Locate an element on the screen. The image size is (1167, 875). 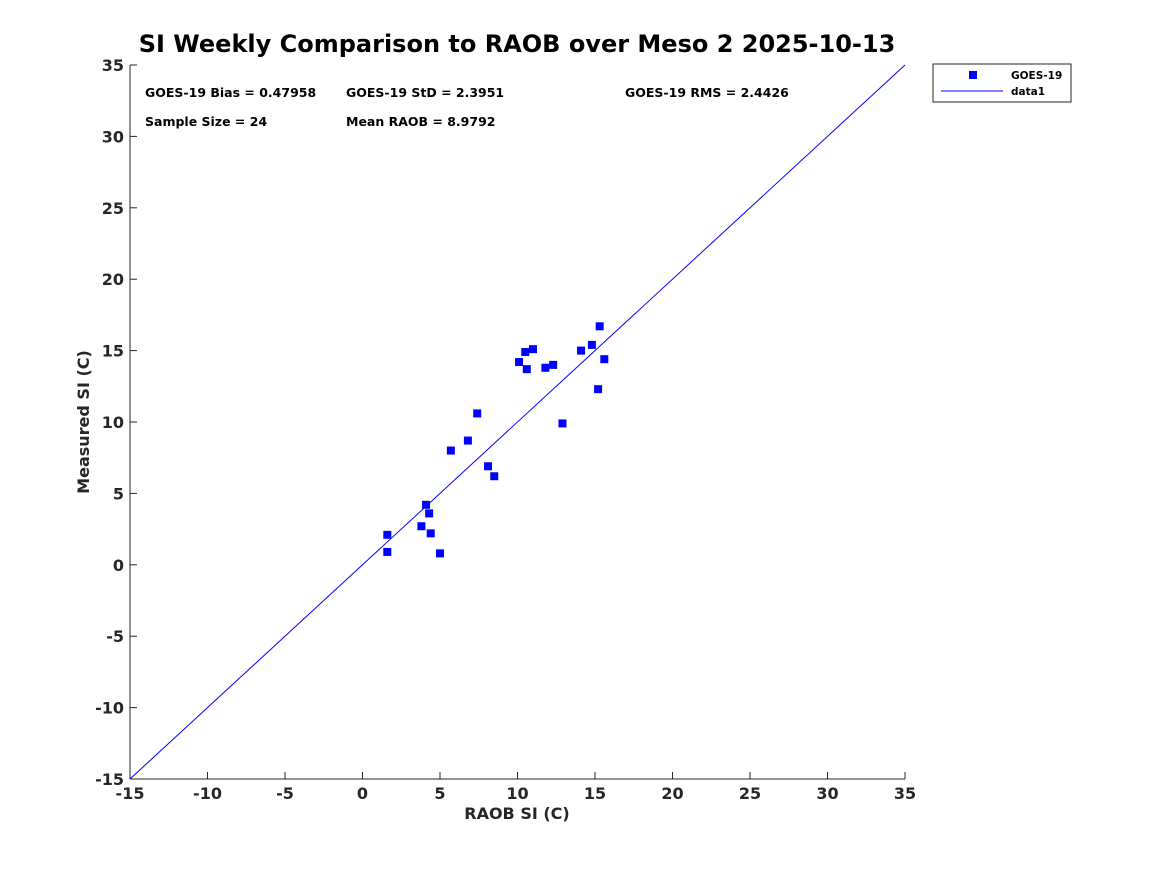
y-axis-ticks: -15 -10 -5 0 5 10 15 20 25 30 35 is located at coordinates (116, 422).